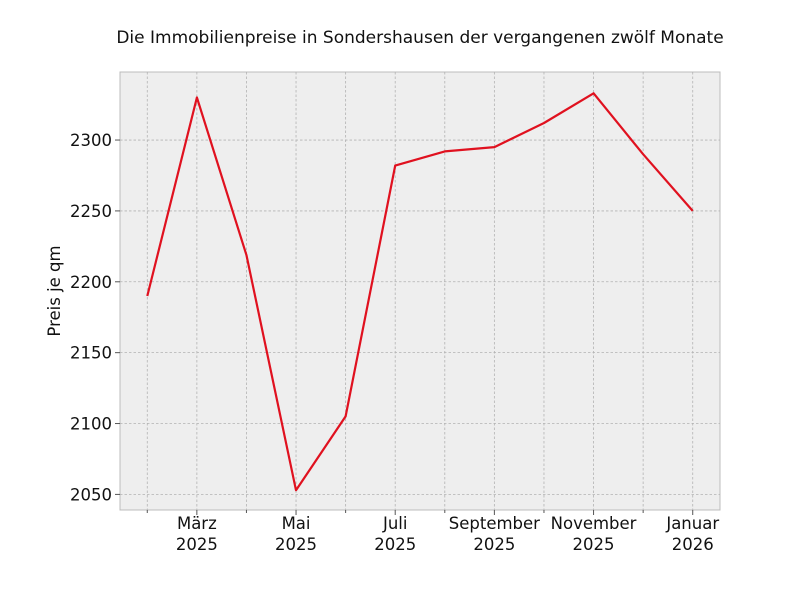  I want to click on y-tick-label: 2300, so click(91, 140).